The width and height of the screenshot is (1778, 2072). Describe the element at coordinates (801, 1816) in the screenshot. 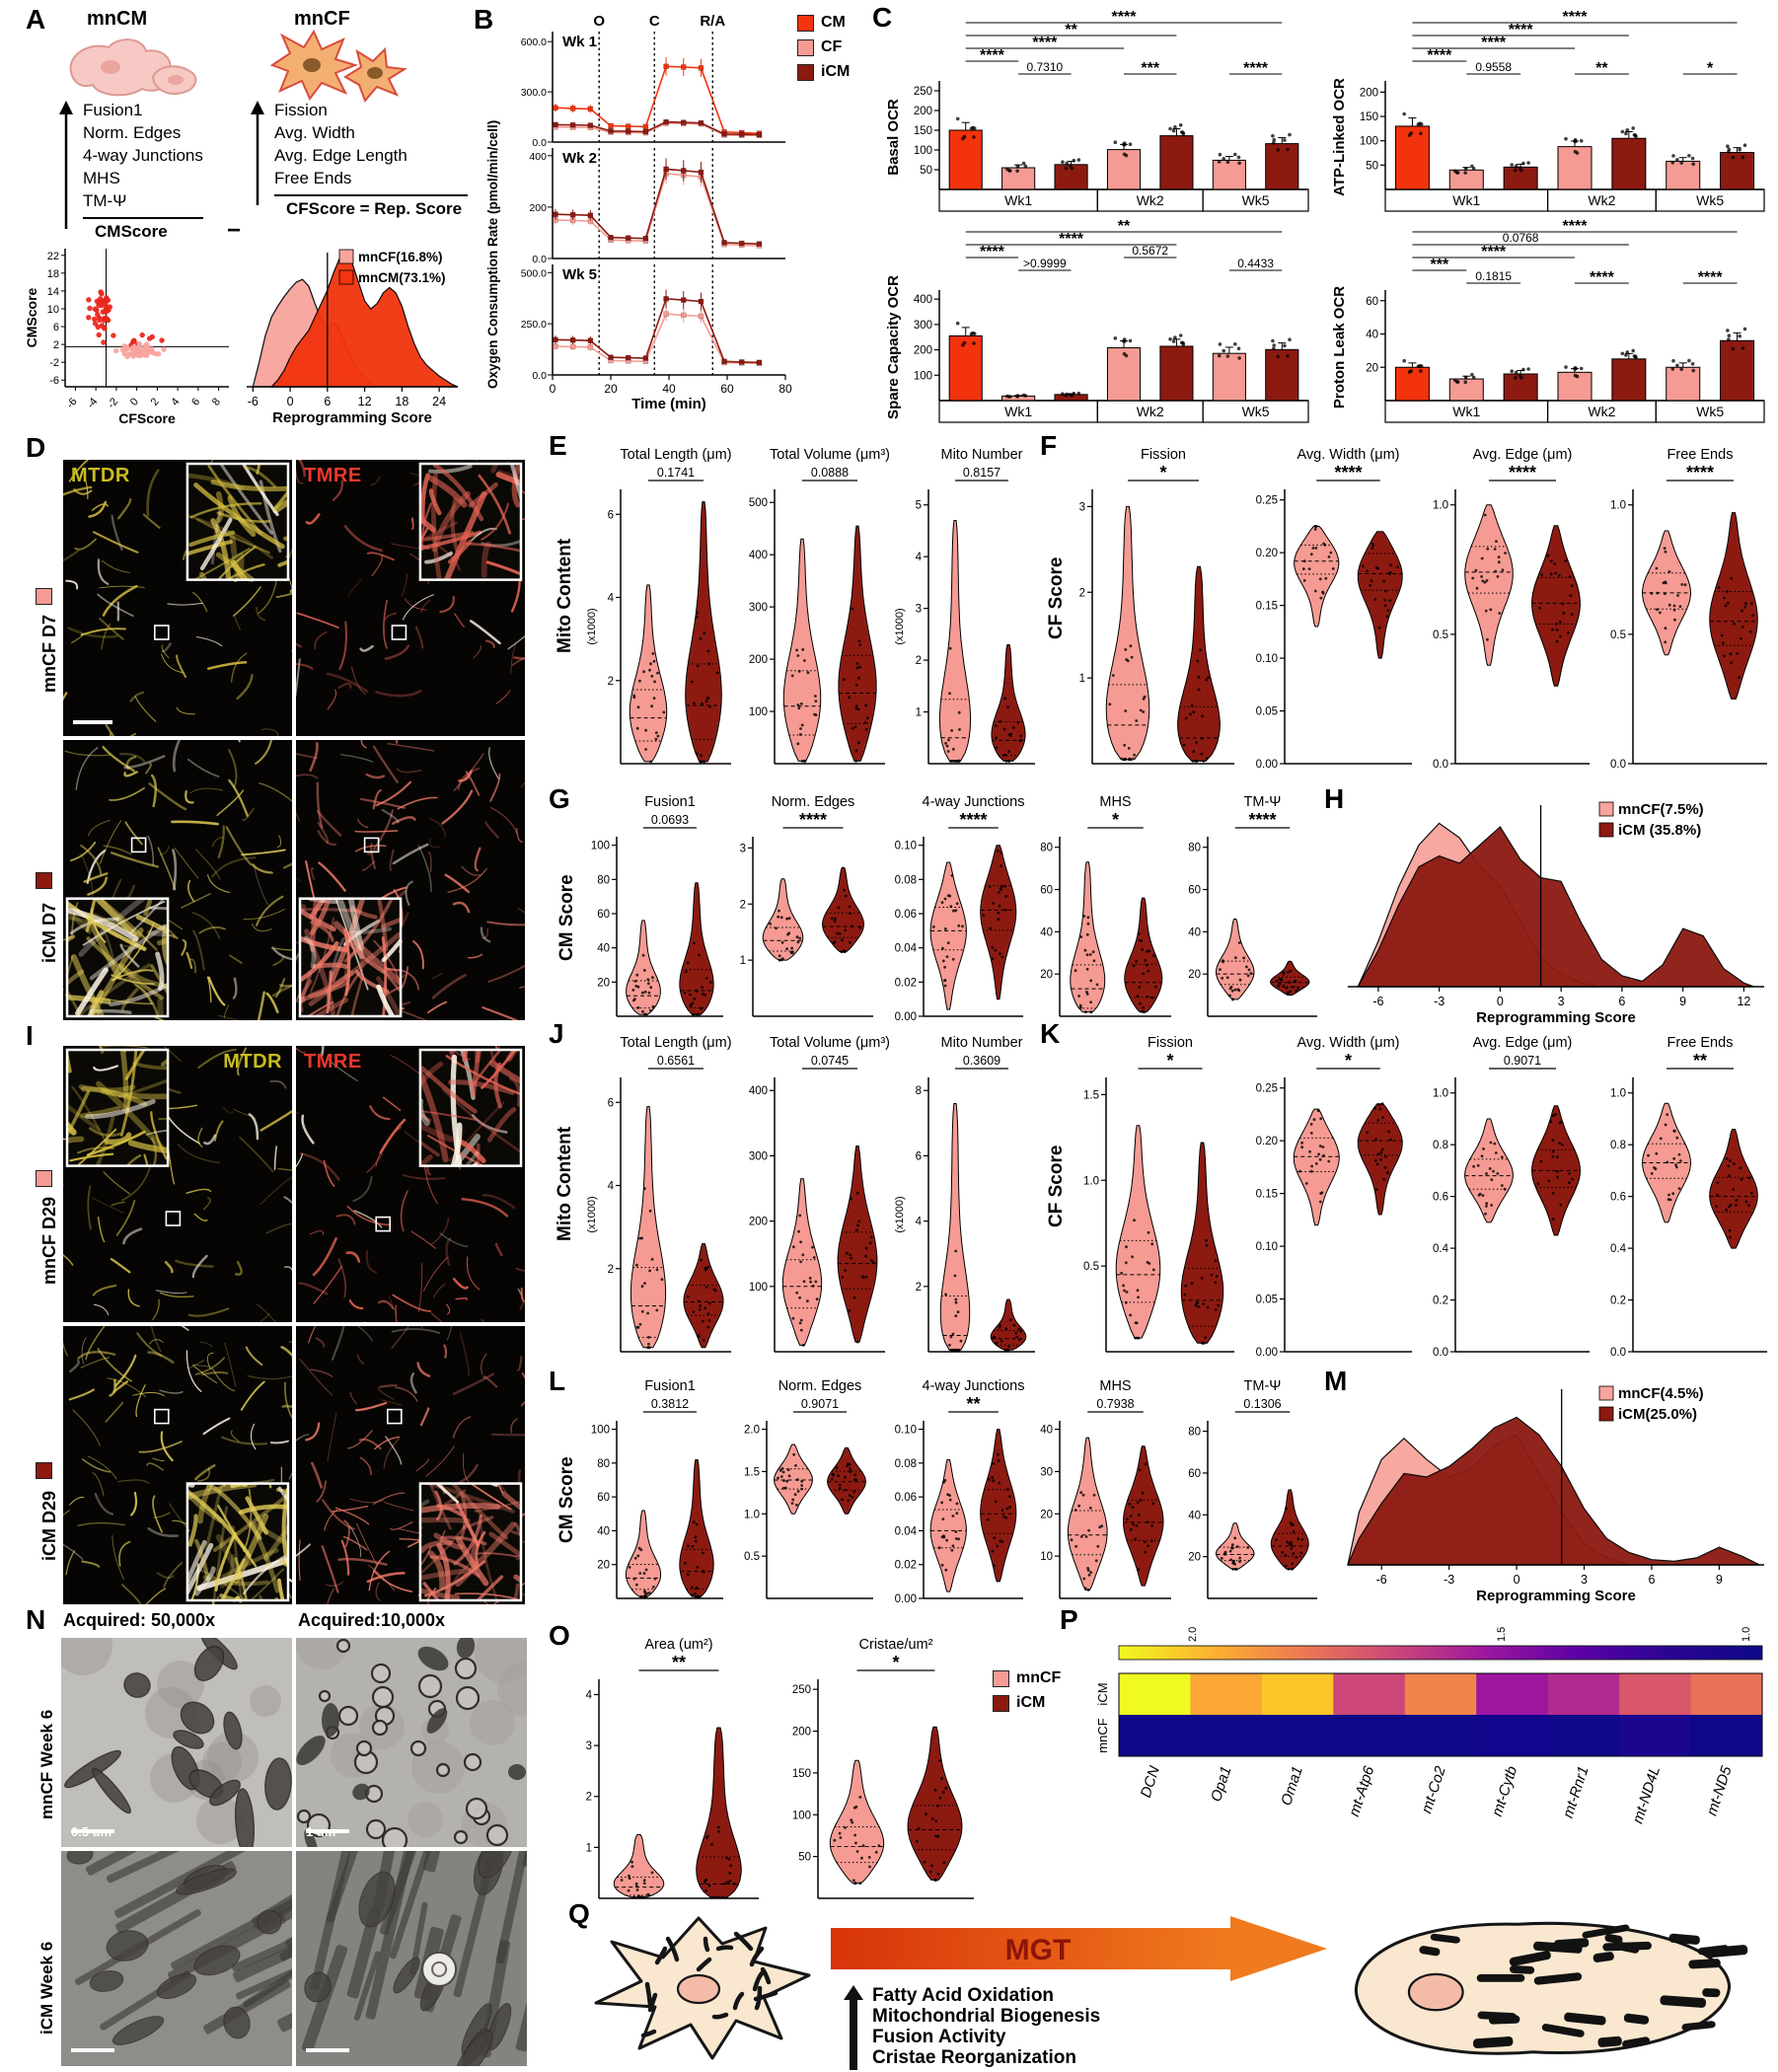

I see `svg-text: 100` at that location.